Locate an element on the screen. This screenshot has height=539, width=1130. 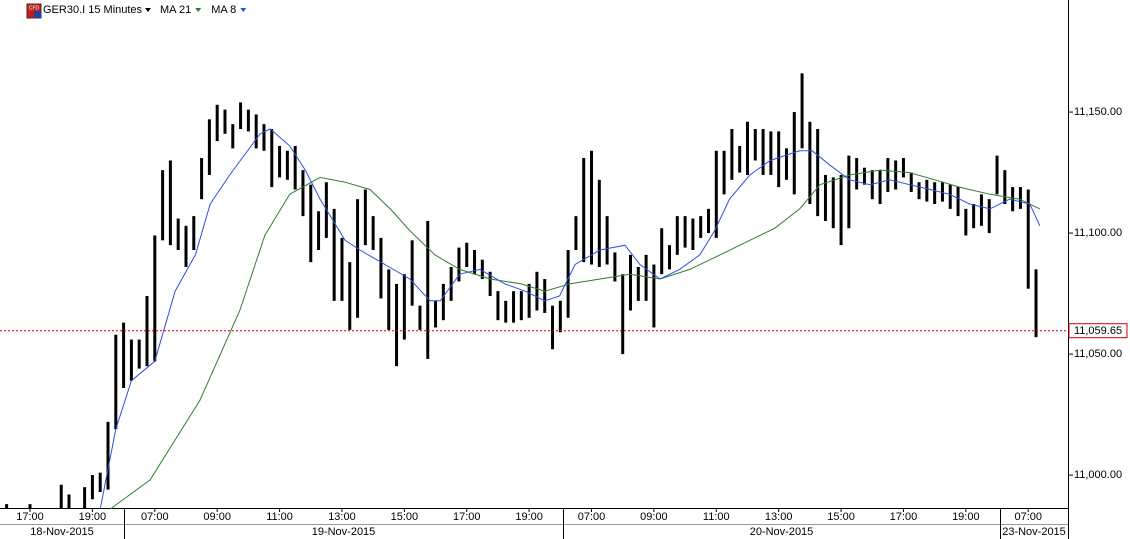
x-tick-label: 07:00 is located at coordinates (155, 517).